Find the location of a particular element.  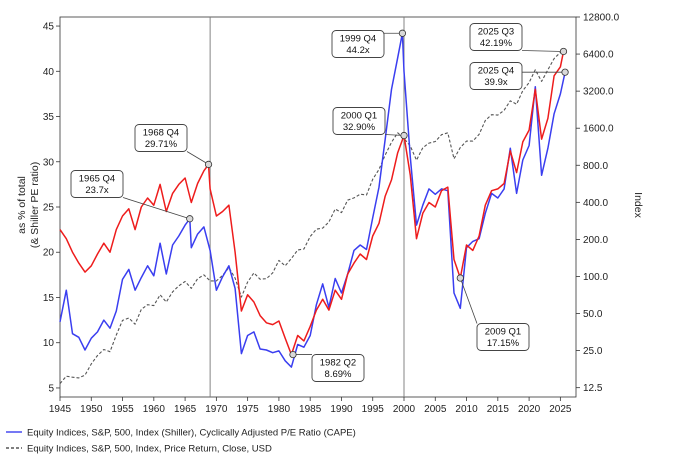

right-tick-label: 3200.0 is located at coordinates (598, 92).